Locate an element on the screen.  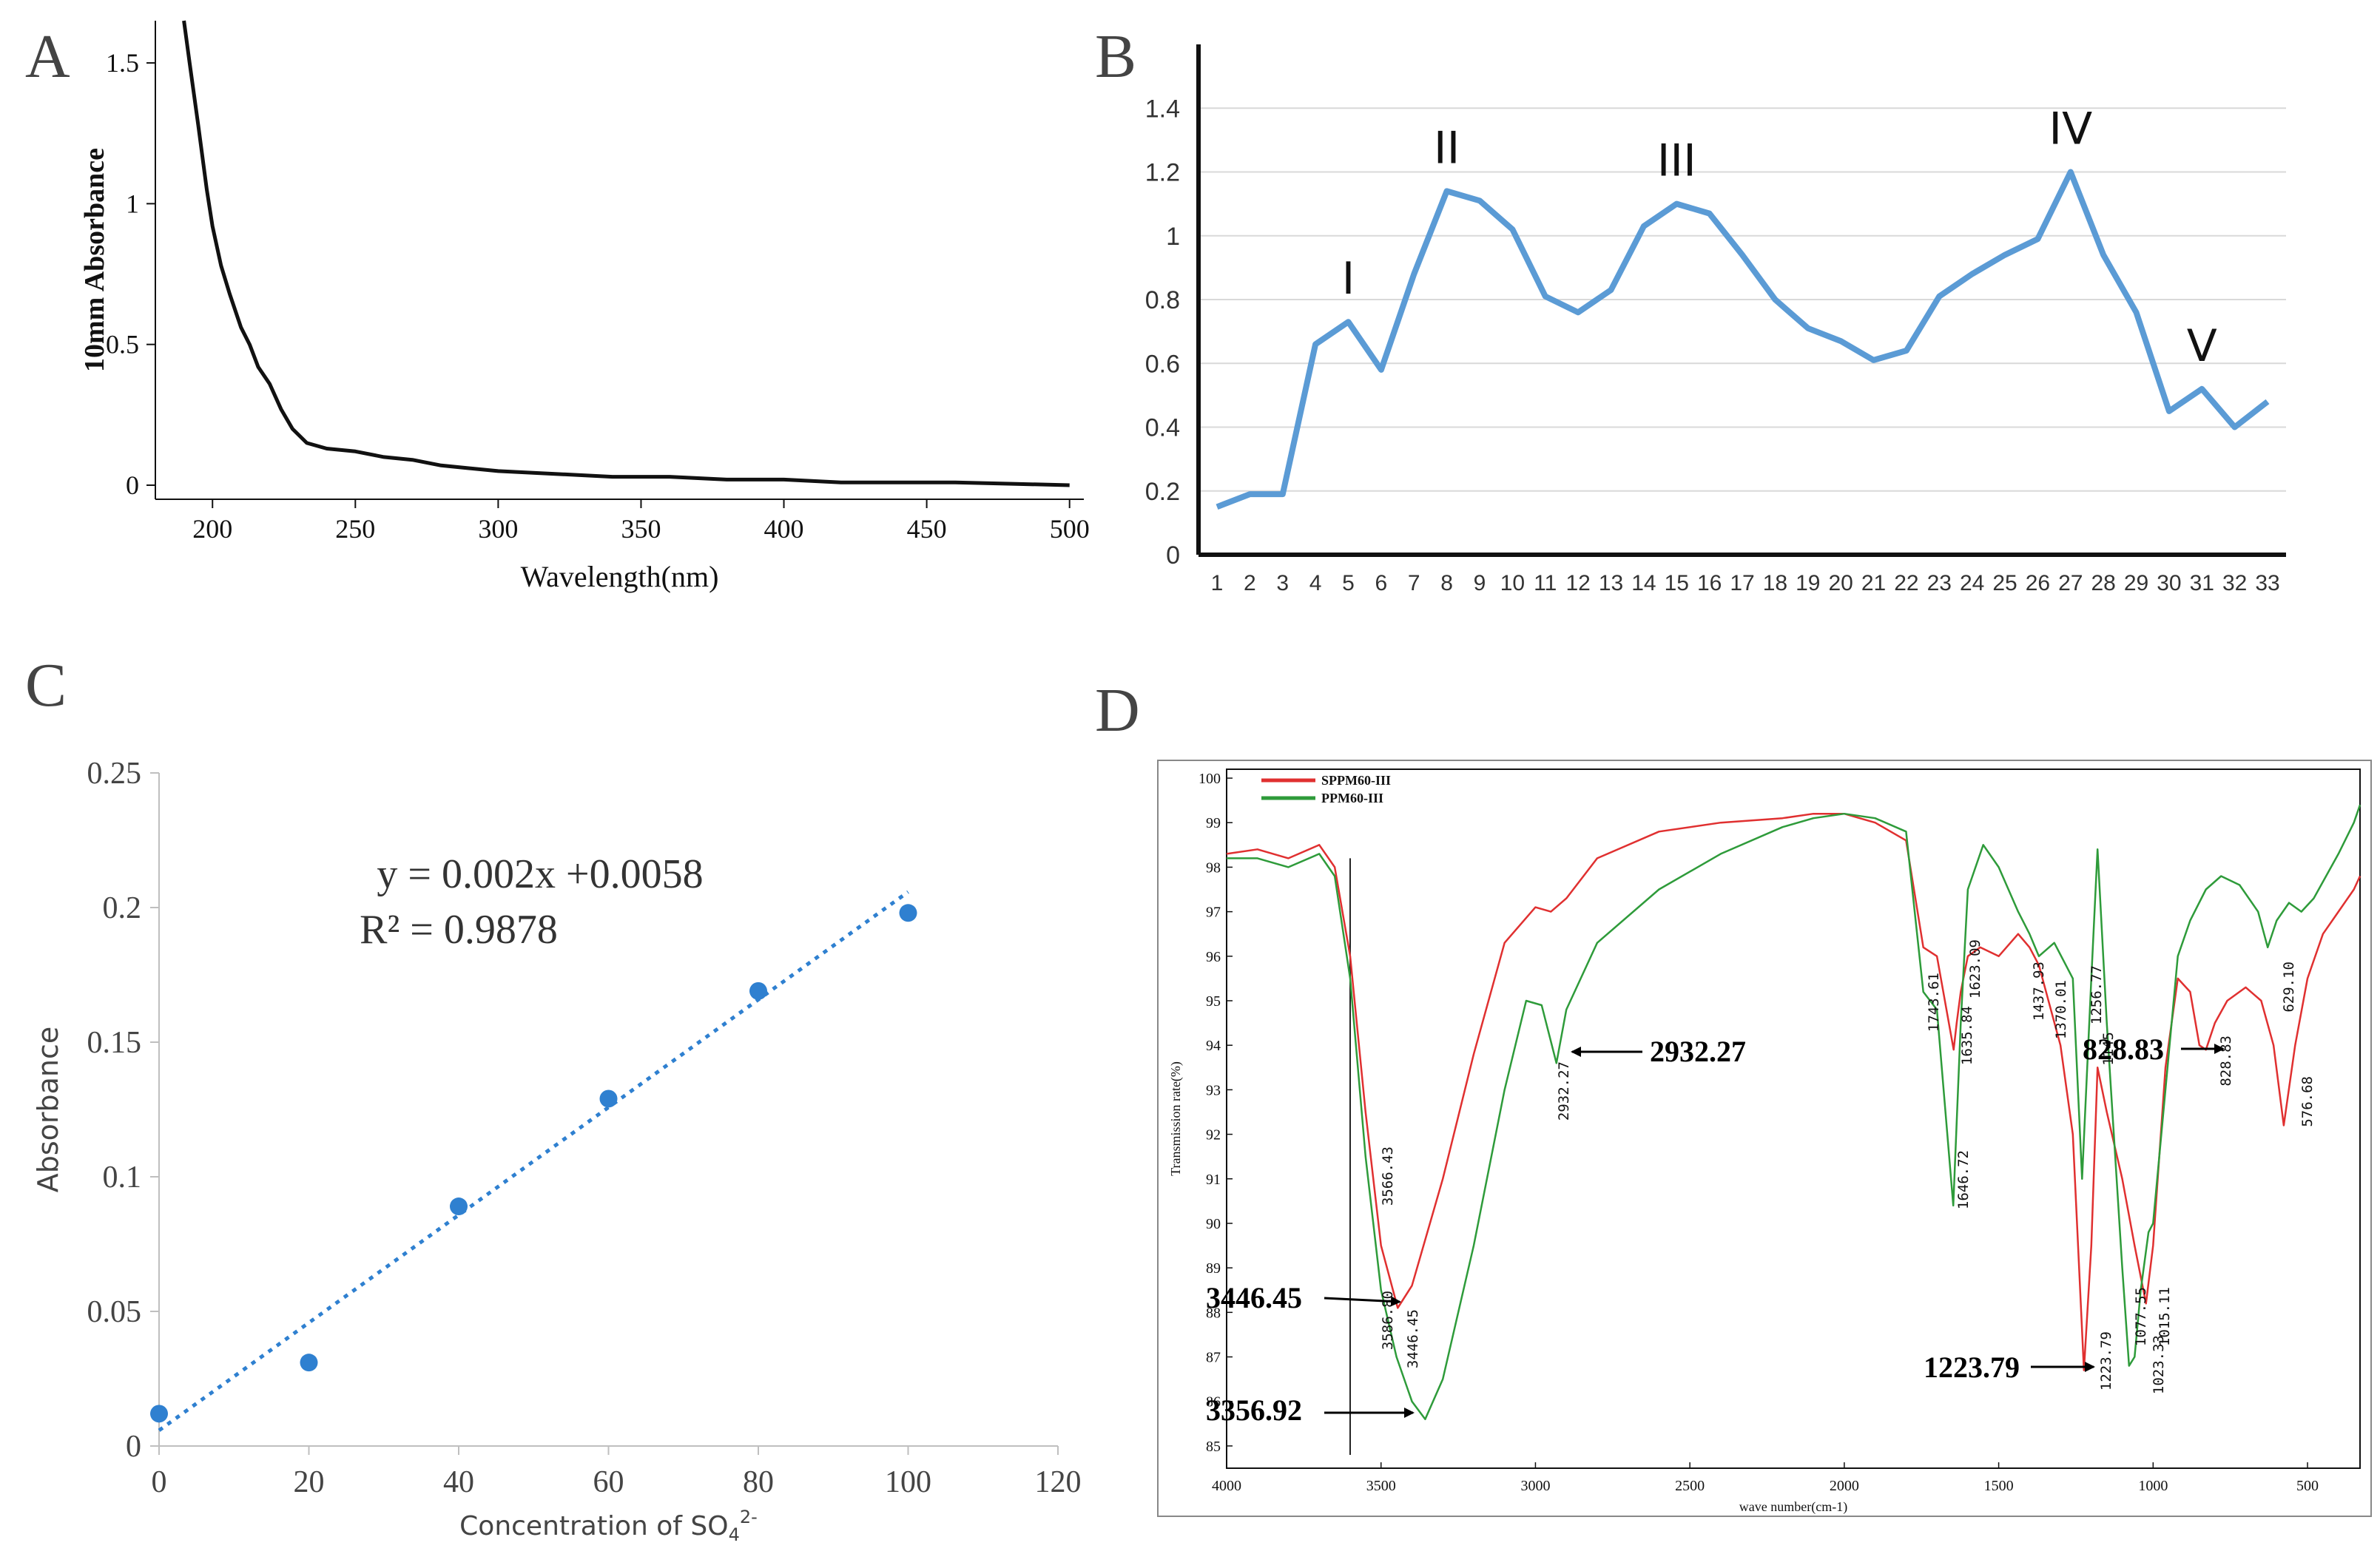
y-tick-label-d: 95 is located at coordinates (1213, 1001).